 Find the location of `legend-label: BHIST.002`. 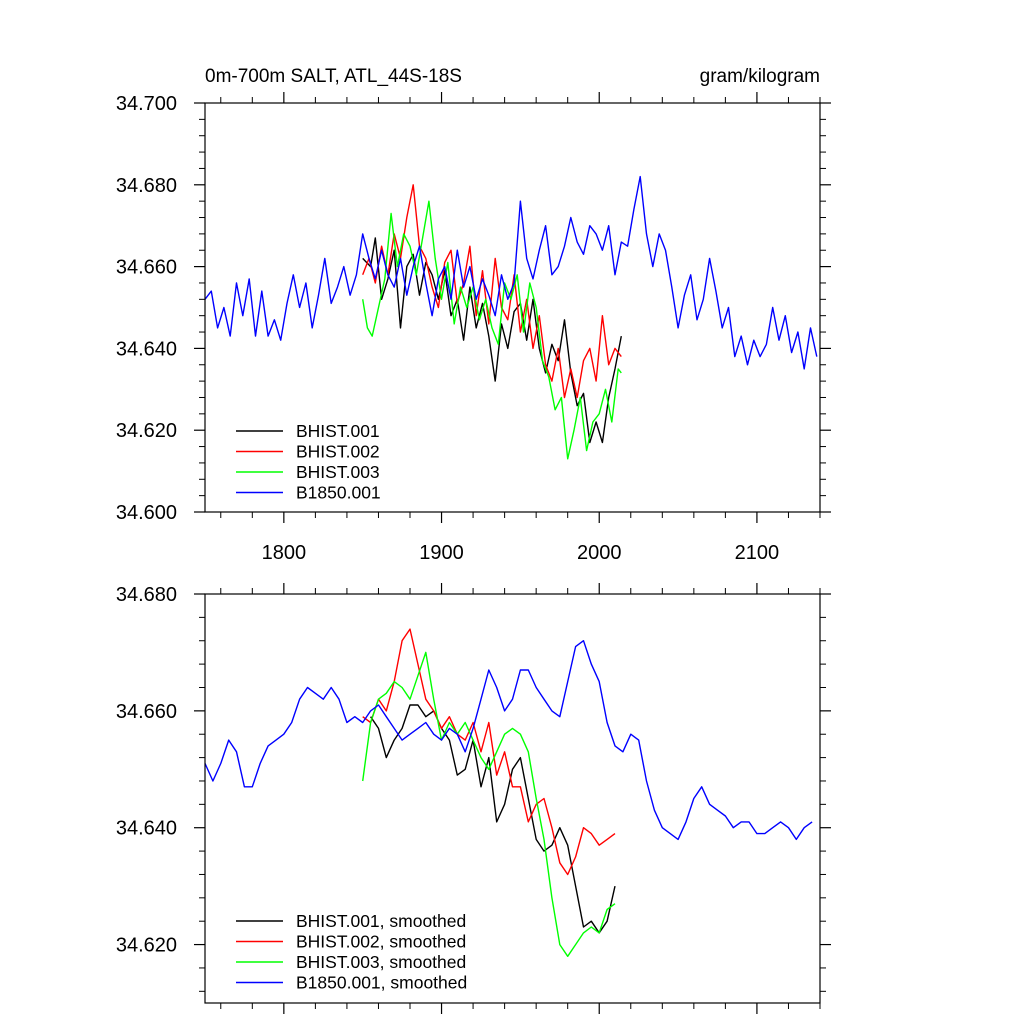

legend-label: BHIST.002 is located at coordinates (338, 452).